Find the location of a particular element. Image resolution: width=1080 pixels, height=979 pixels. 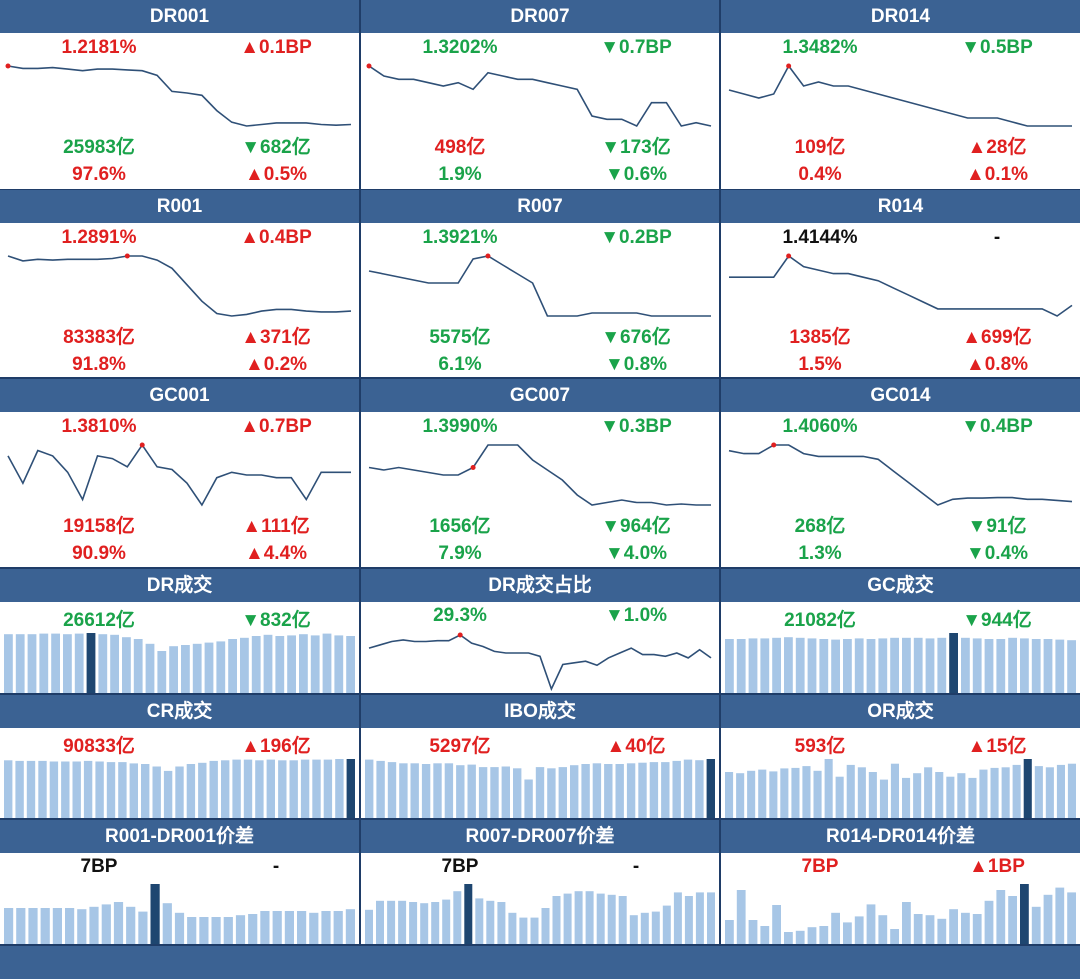

volume-change: ▲28亿 is located at coordinates (997, 147).